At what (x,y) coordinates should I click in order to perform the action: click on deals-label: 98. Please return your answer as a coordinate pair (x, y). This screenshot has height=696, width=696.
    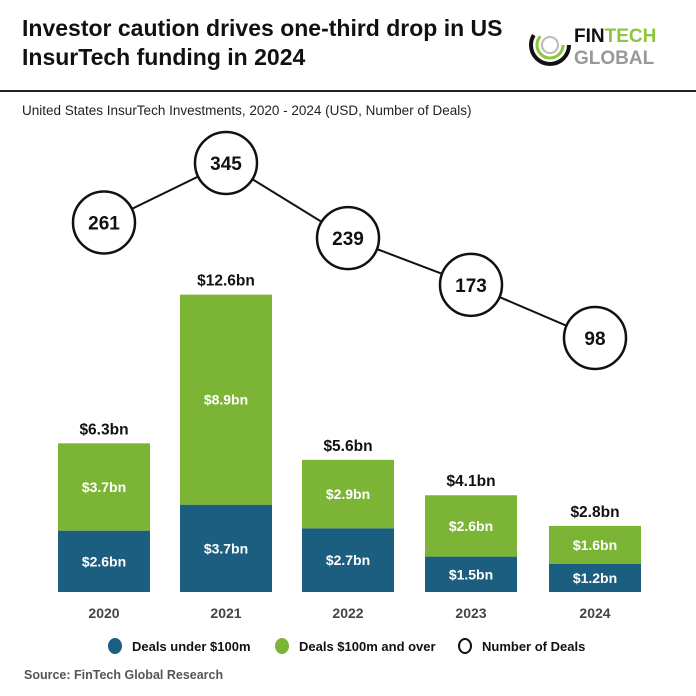
    Looking at the image, I should click on (594, 339).